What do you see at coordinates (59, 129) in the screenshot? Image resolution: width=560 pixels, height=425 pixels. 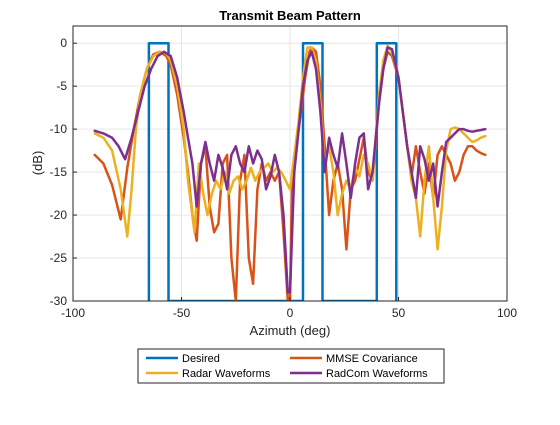 I see `y-tick-label: -10` at bounding box center [59, 129].